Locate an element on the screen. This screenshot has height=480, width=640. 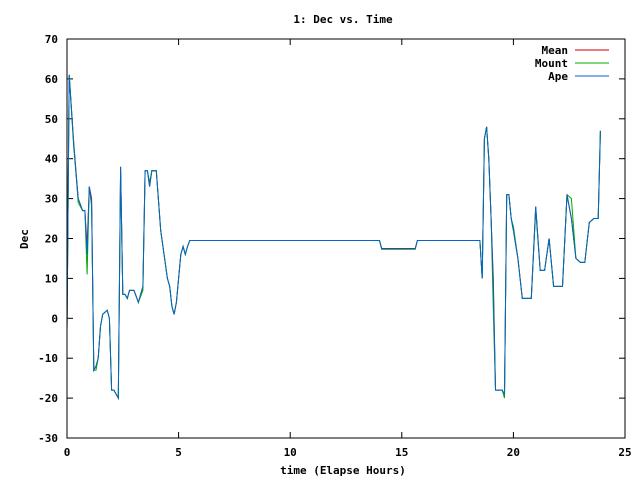
y-tick-label: 40 is located at coordinates (51, 159).